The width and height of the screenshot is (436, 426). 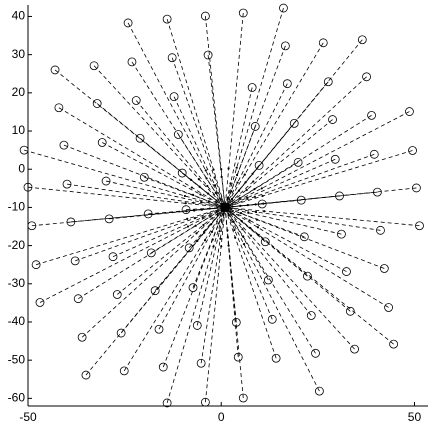 I want to click on y-tick-label: -20, so click(x=17, y=245).